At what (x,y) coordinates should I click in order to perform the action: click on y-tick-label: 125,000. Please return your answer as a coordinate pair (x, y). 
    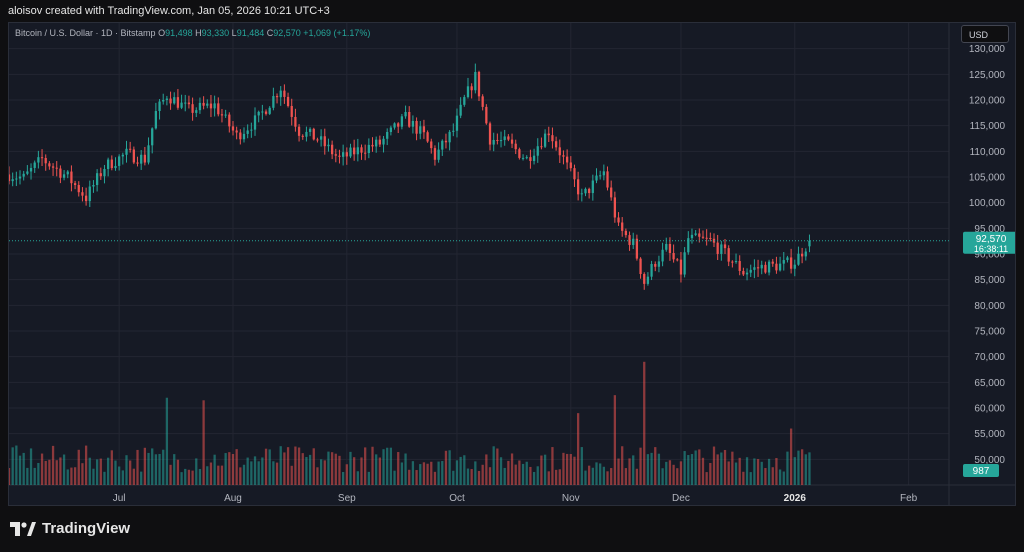
    Looking at the image, I should click on (987, 75).